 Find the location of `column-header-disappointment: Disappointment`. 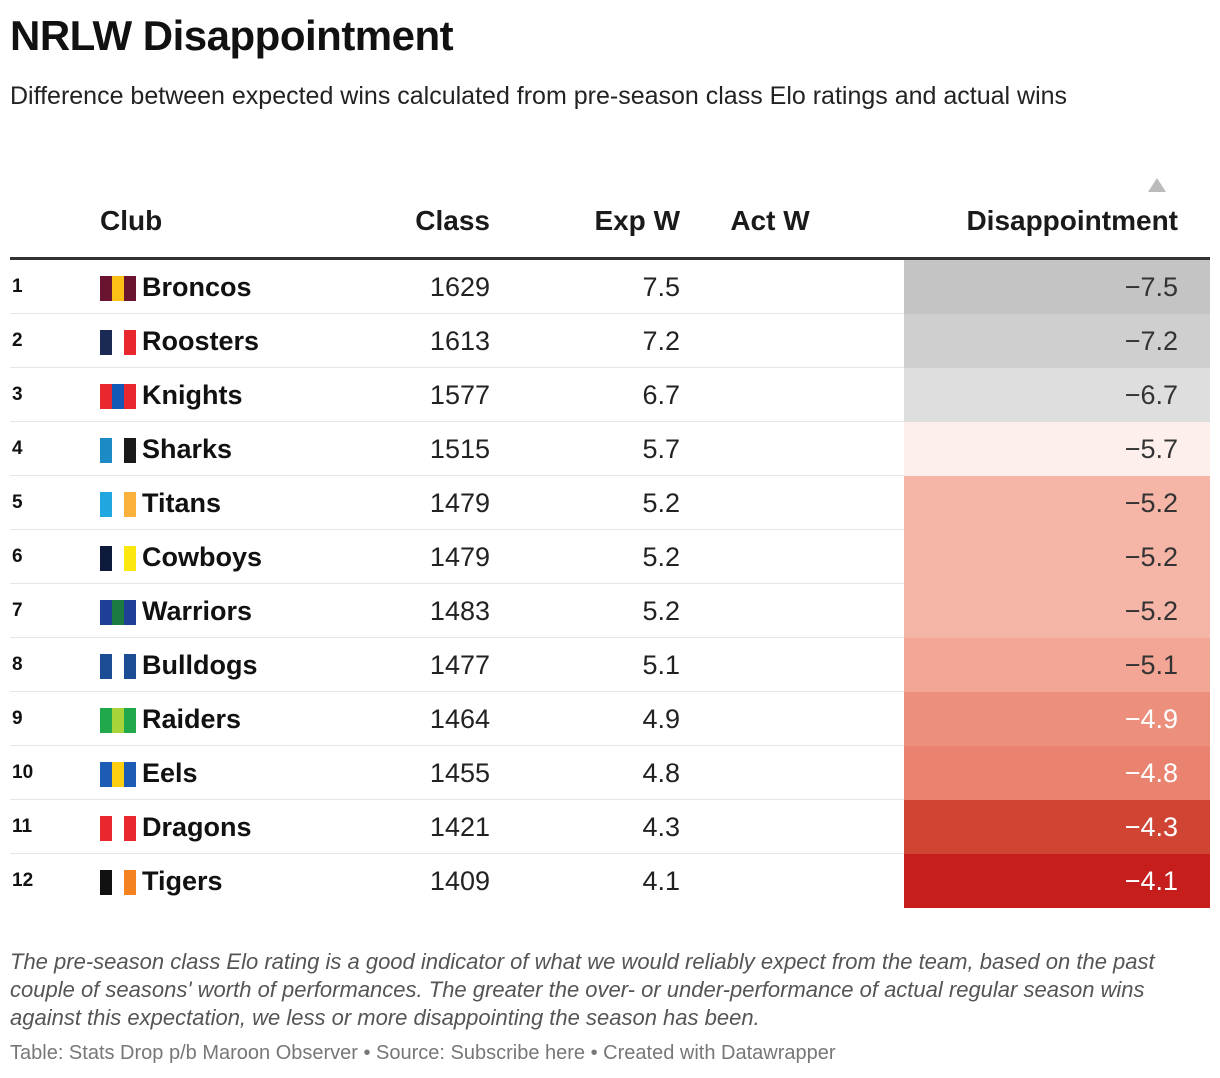

column-header-disappointment: Disappointment is located at coordinates (1072, 220).